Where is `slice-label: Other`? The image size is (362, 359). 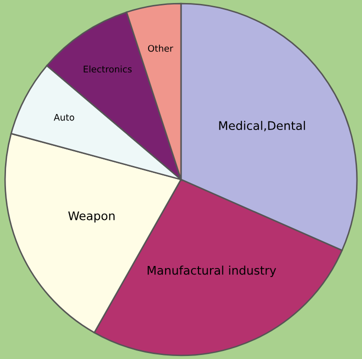 slice-label: Other is located at coordinates (161, 48).